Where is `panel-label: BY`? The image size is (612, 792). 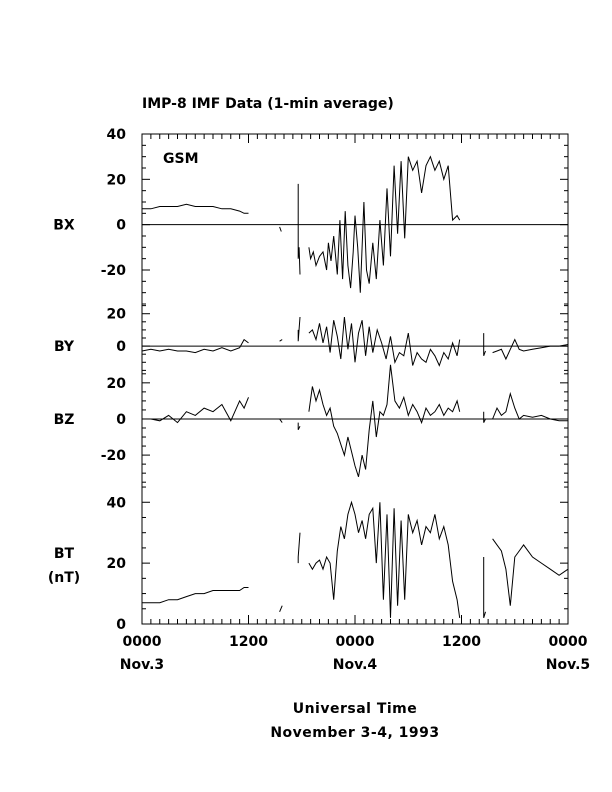
panel-label: BY is located at coordinates (64, 347).